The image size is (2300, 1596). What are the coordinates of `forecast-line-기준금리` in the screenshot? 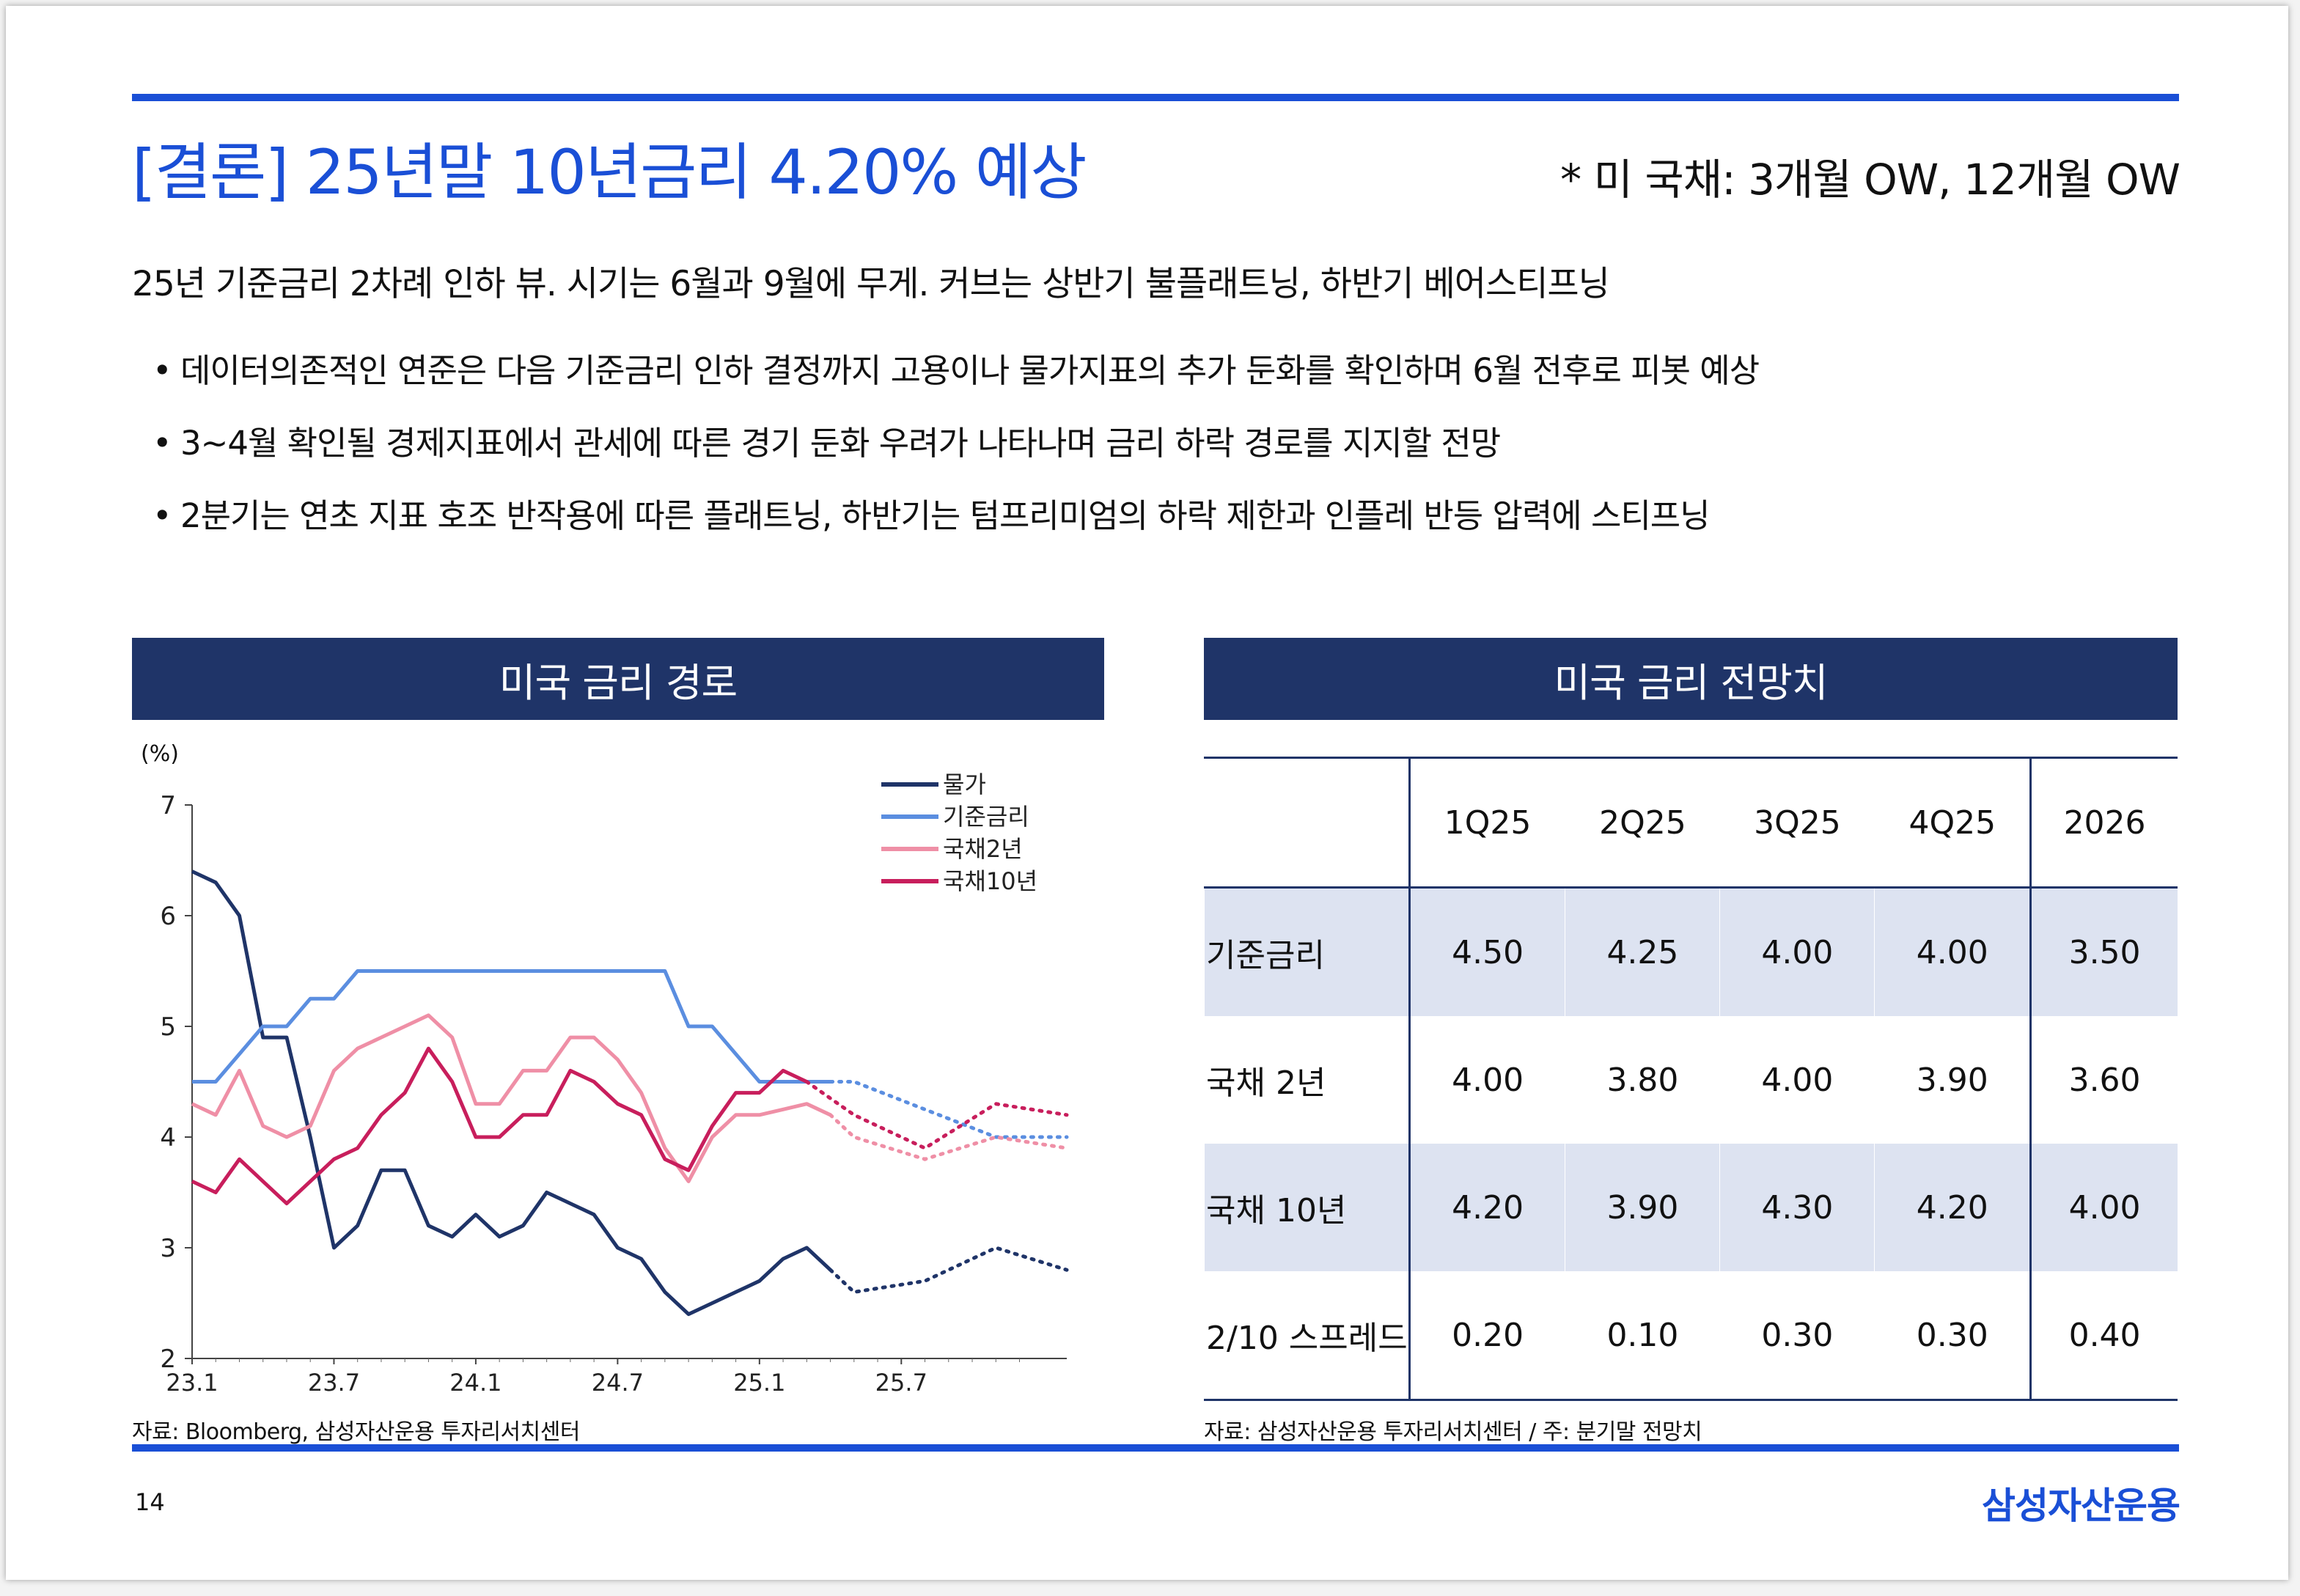 It's located at (948, 1109).